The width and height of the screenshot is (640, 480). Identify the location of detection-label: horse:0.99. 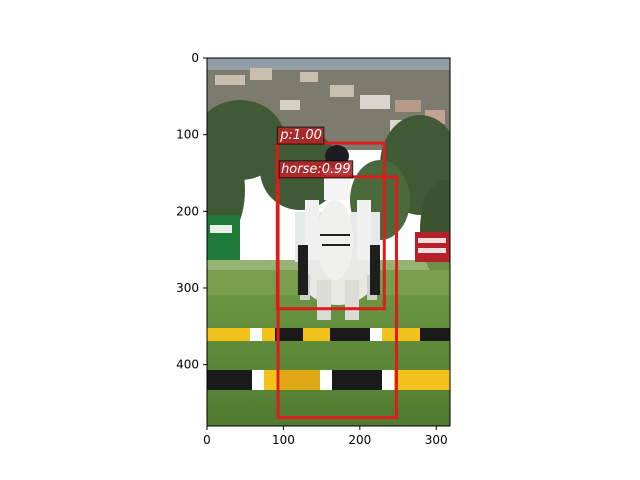
(316, 169).